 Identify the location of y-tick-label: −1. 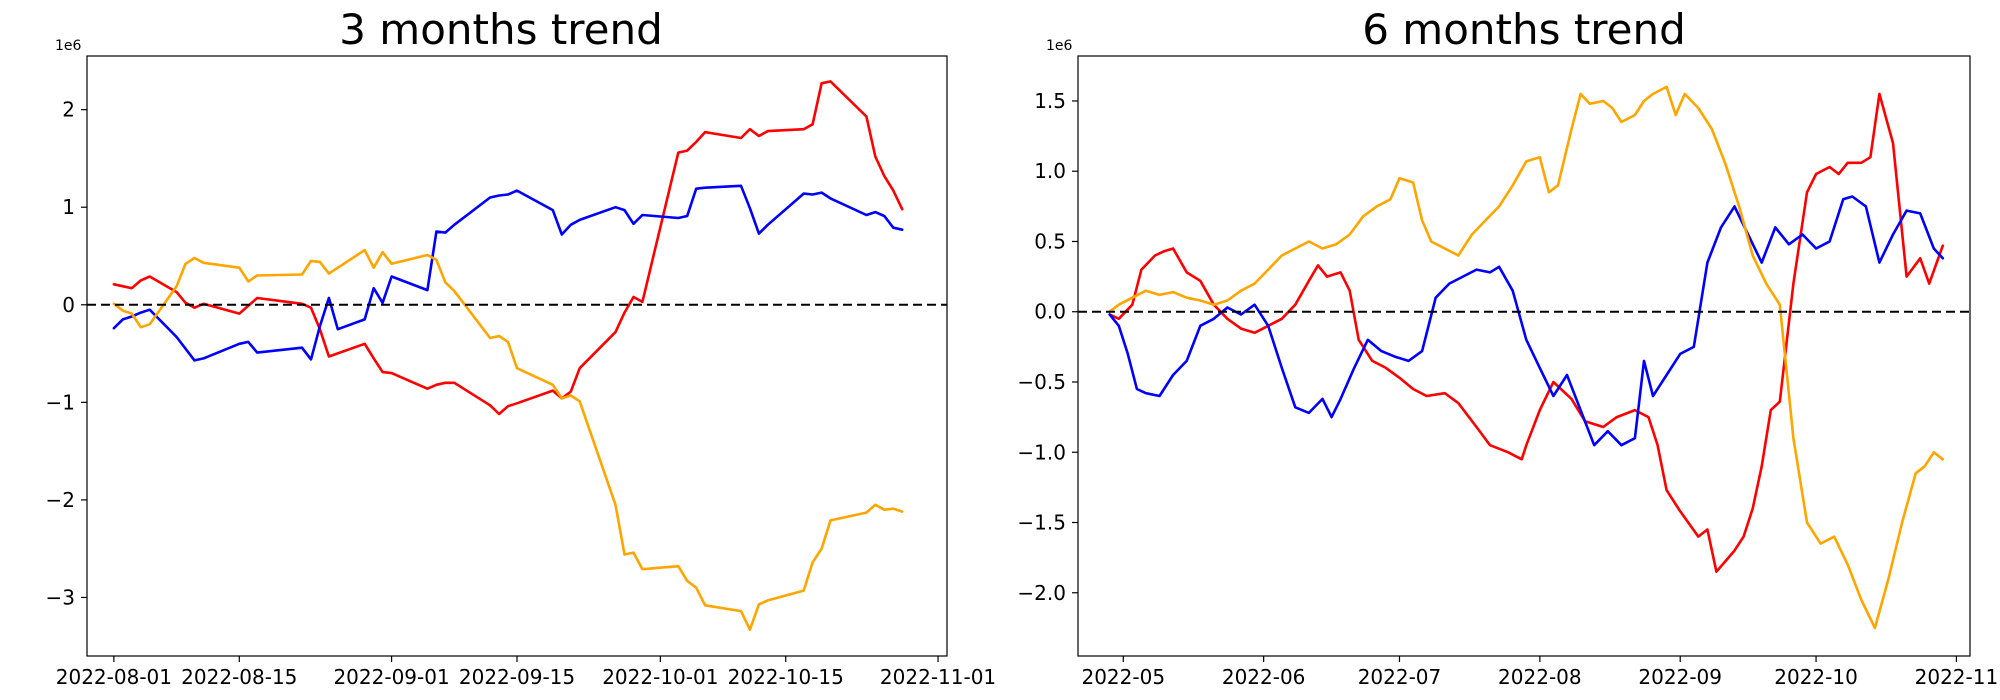
(60, 402).